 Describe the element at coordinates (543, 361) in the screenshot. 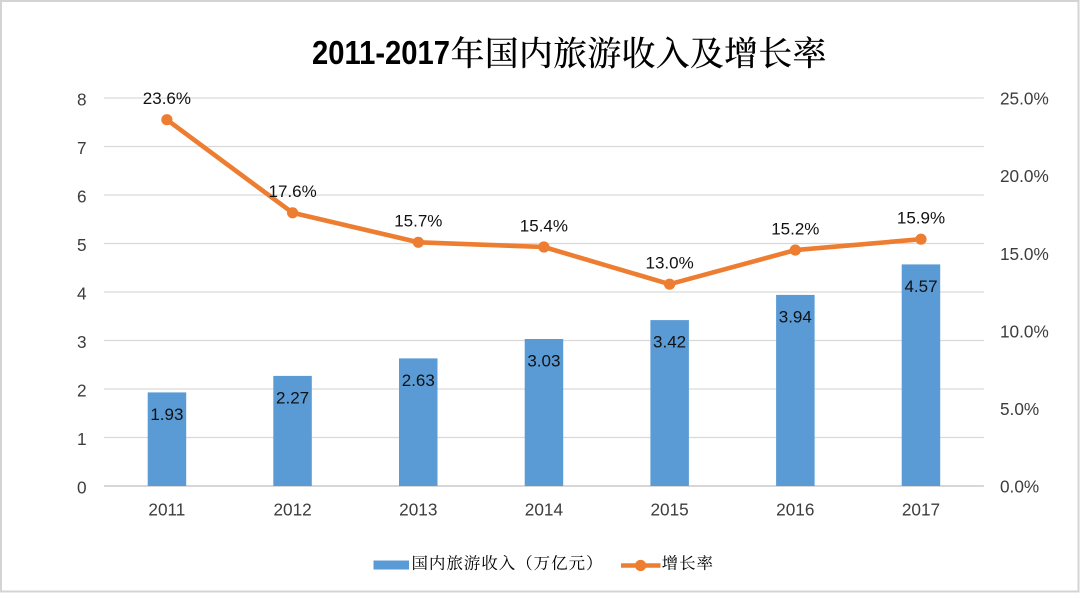

I see `svg-text: 3.03` at that location.